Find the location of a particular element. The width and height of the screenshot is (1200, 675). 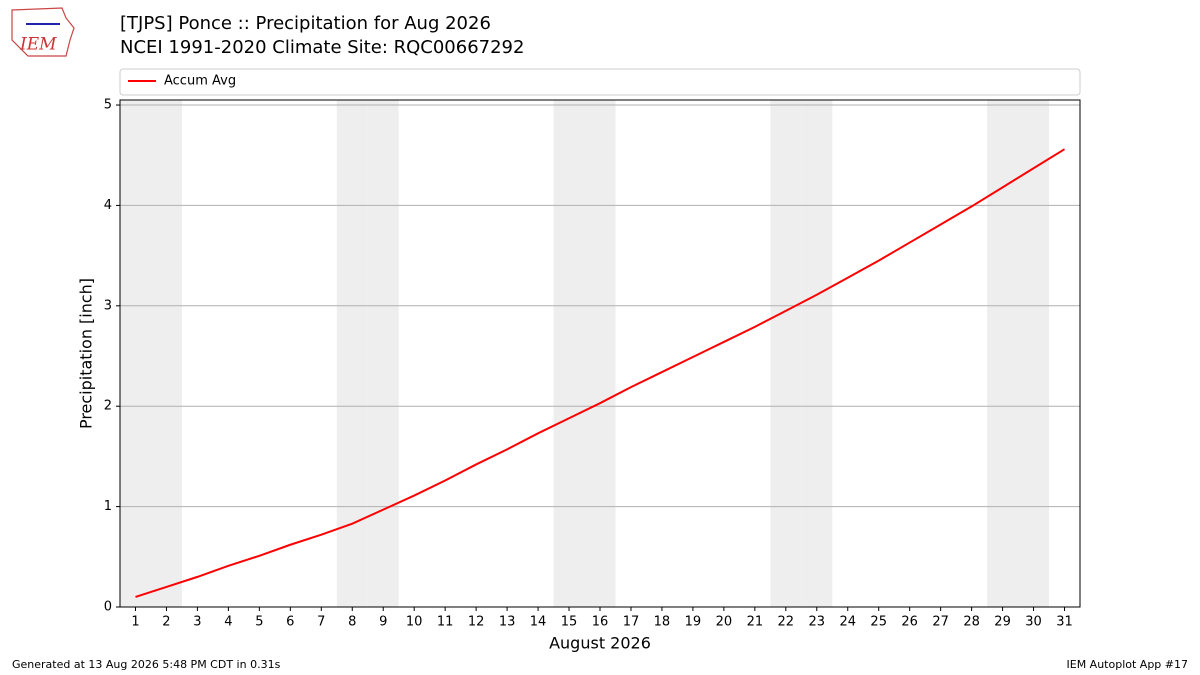

legend-label: Accum Avg is located at coordinates (200, 81).